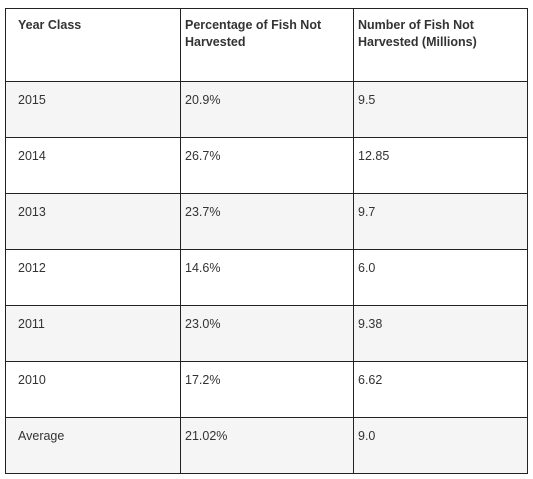 Image resolution: width=533 pixels, height=479 pixels. Describe the element at coordinates (93, 277) in the screenshot. I see `cell-year-class: 2012` at that location.